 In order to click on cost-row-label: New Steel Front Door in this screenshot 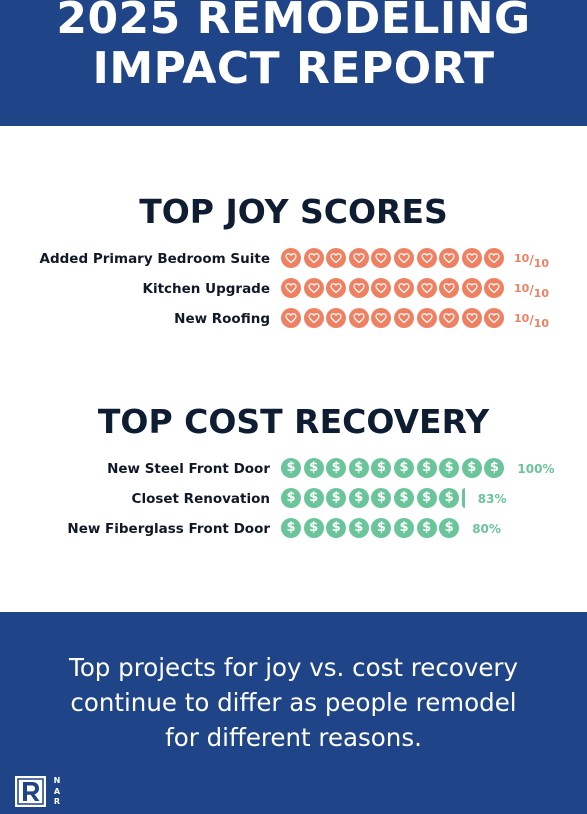, I will do `click(188, 469)`.